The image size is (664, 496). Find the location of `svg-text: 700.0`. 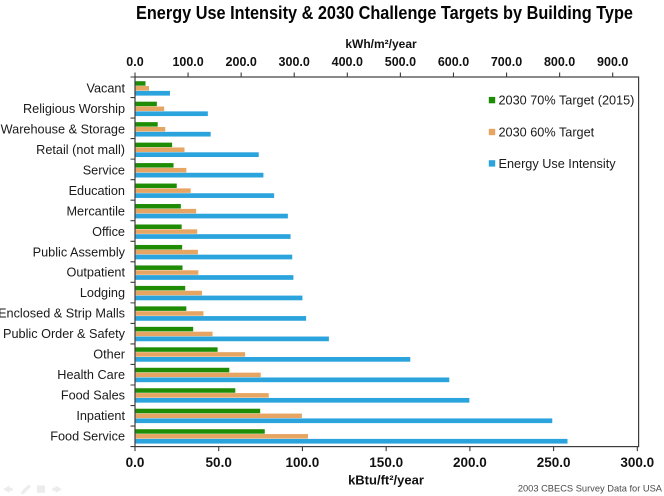

svg-text: 700.0 is located at coordinates (506, 62).